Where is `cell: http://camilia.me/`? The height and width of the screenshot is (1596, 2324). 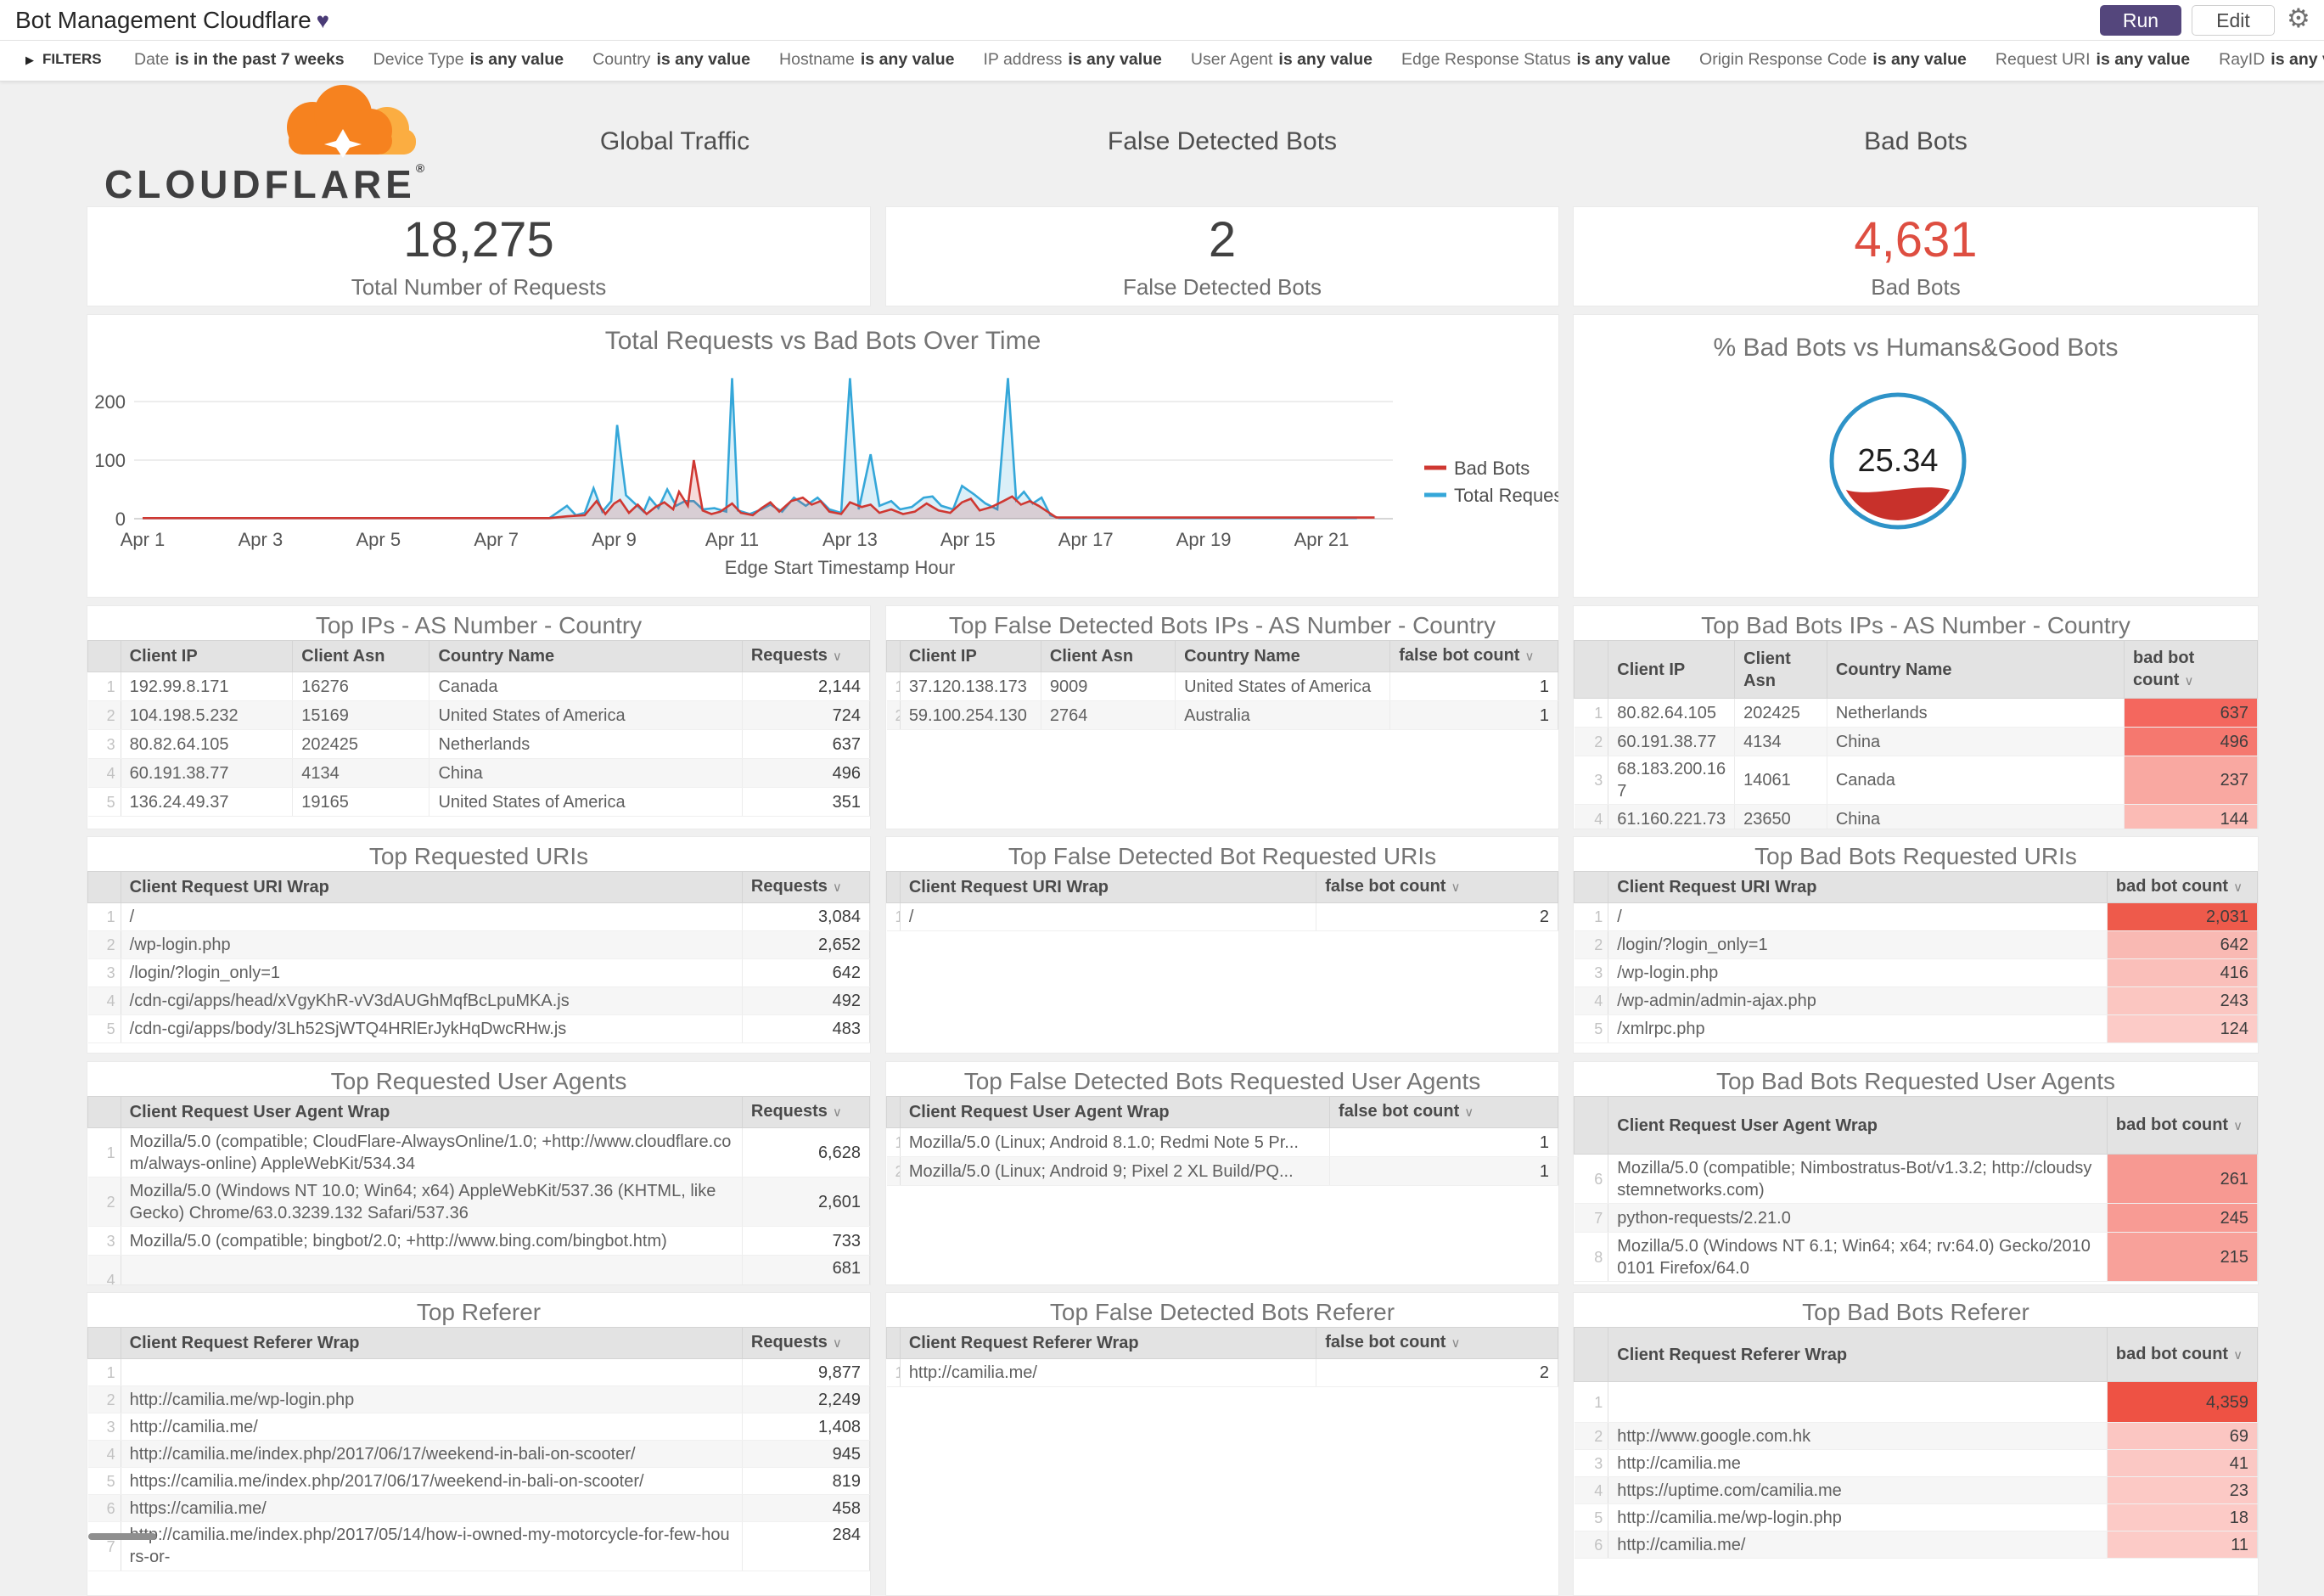 cell: http://camilia.me/ is located at coordinates (1858, 1545).